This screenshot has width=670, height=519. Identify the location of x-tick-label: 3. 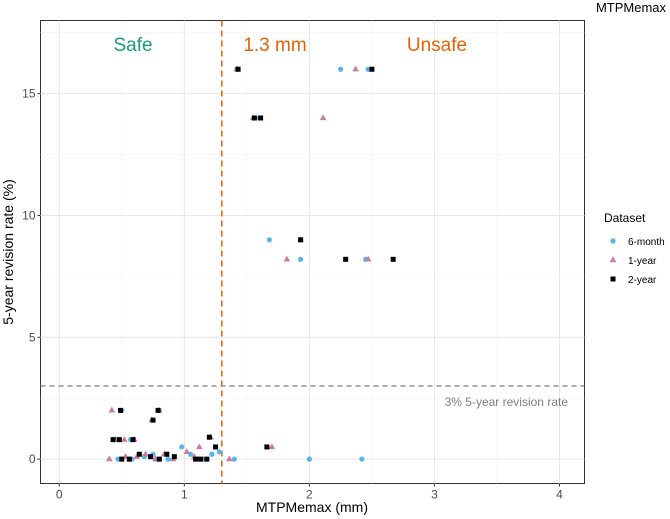
(434, 495).